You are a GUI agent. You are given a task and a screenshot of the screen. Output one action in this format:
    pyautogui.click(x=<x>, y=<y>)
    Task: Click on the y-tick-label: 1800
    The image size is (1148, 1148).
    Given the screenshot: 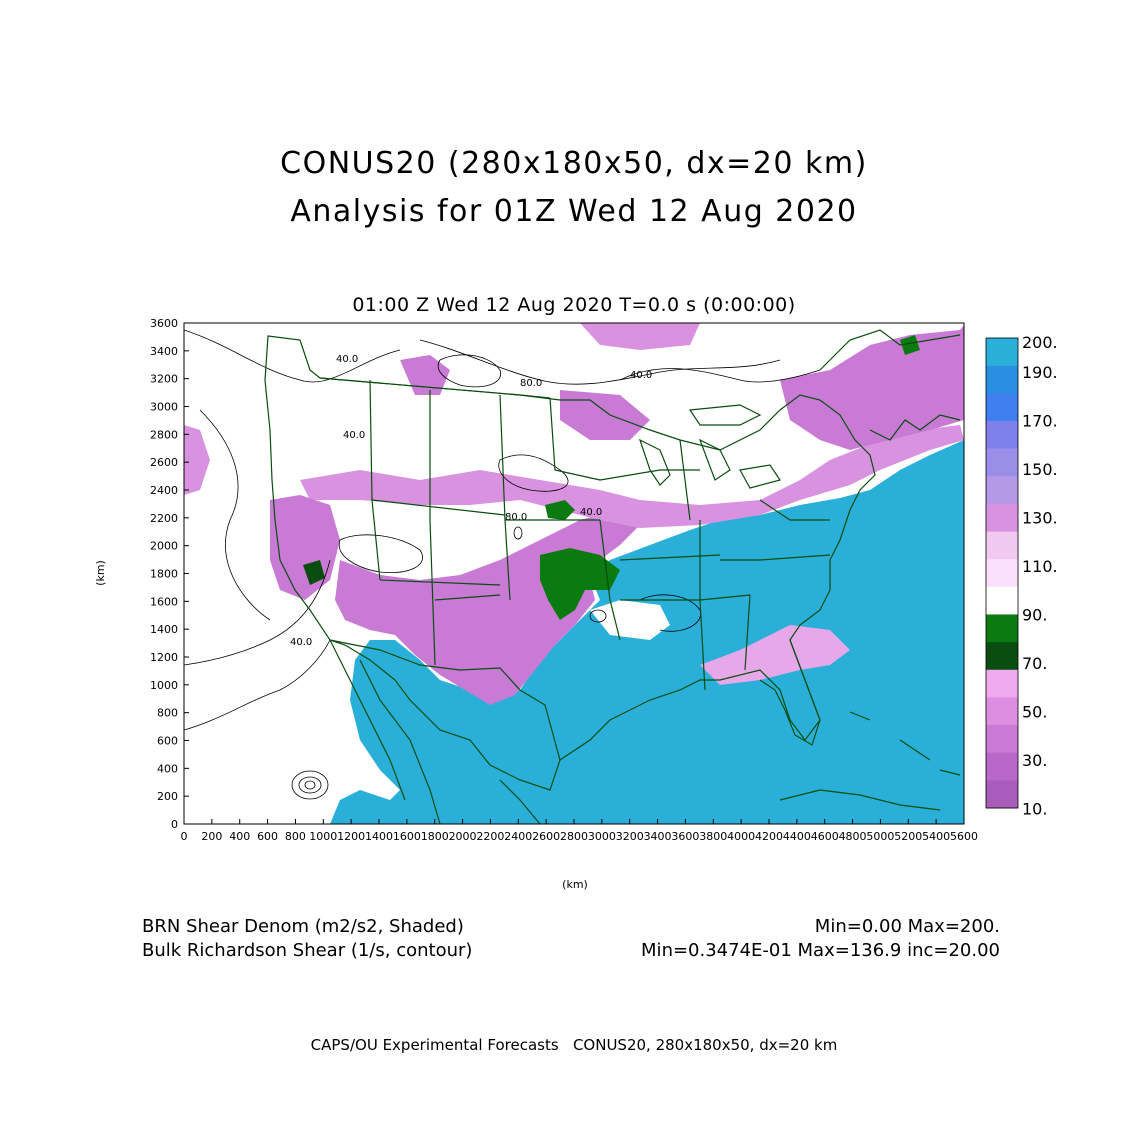 What is the action you would take?
    pyautogui.click(x=164, y=574)
    